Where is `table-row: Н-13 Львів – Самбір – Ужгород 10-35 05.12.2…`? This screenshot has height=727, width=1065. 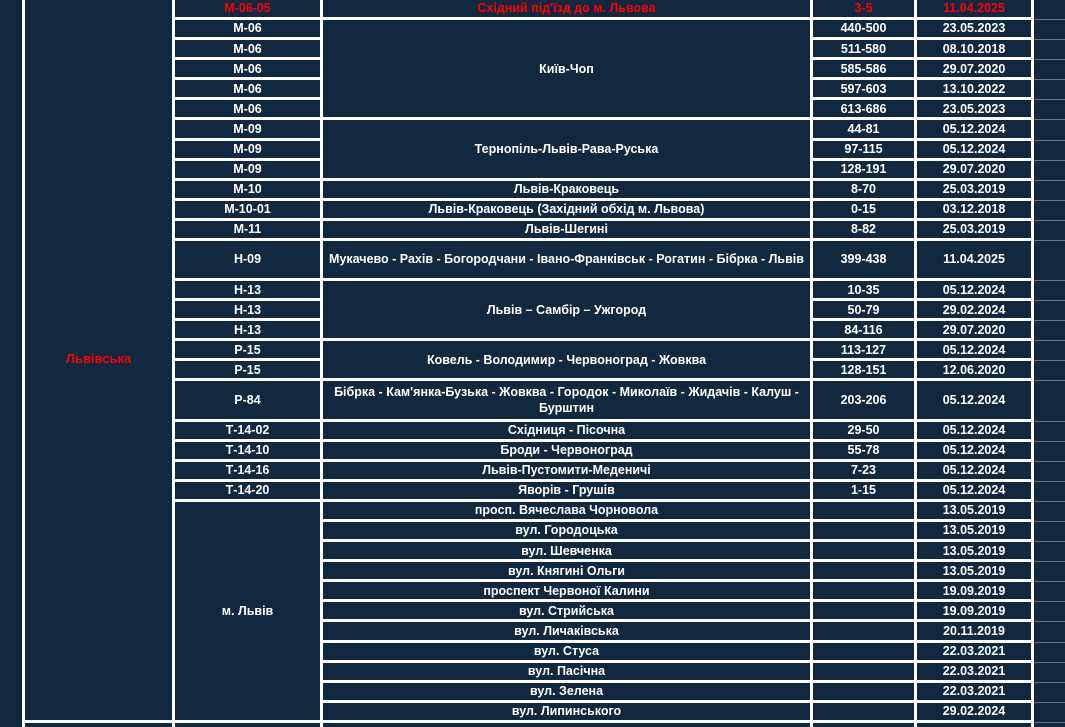 table-row: Н-13 Львів – Самбір – Ужгород 10-35 05.12.2… is located at coordinates (532, 311).